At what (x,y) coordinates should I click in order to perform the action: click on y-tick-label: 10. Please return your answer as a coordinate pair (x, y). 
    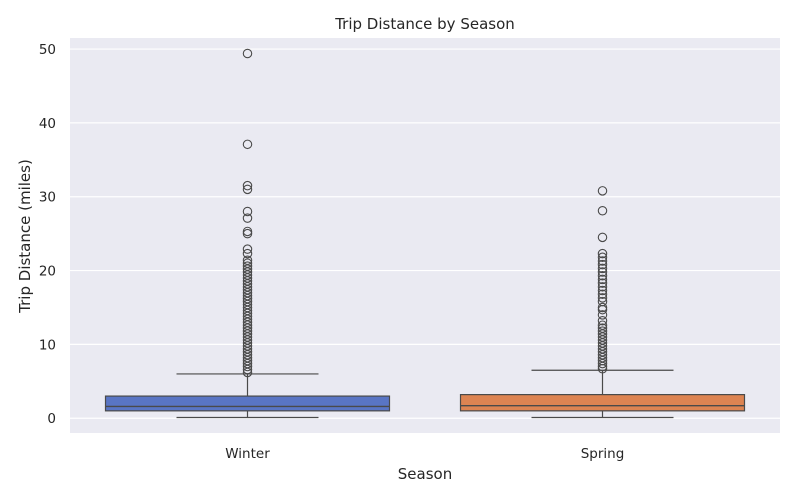
    Looking at the image, I should click on (47, 345).